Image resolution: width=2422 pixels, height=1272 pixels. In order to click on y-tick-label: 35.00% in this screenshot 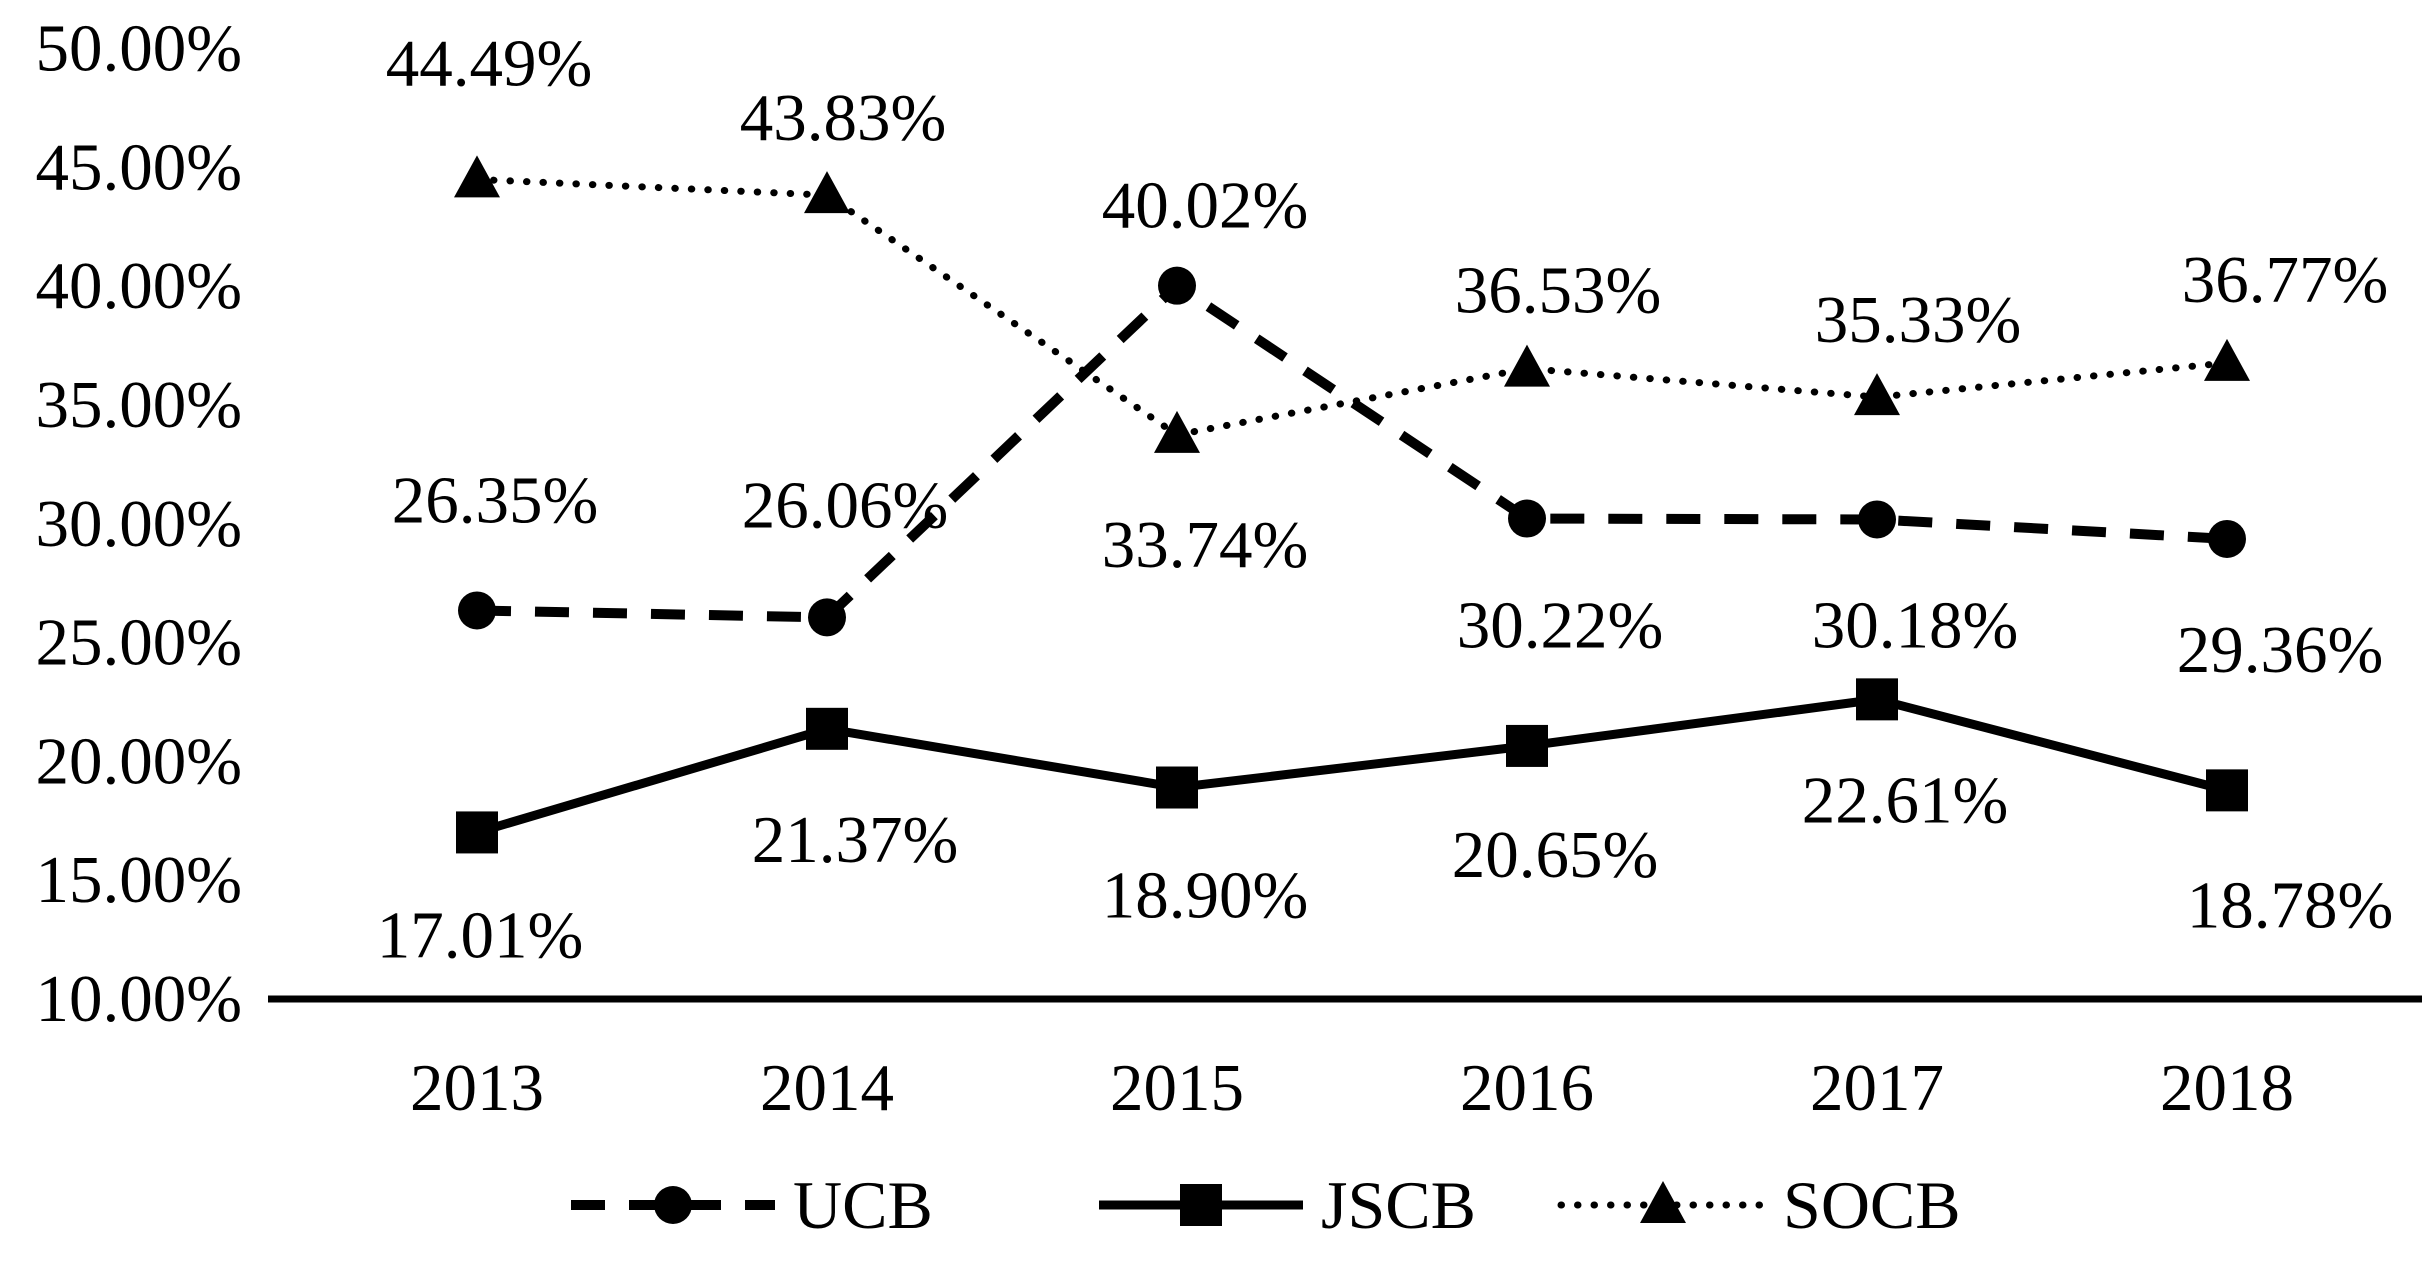, I will do `click(138, 405)`.